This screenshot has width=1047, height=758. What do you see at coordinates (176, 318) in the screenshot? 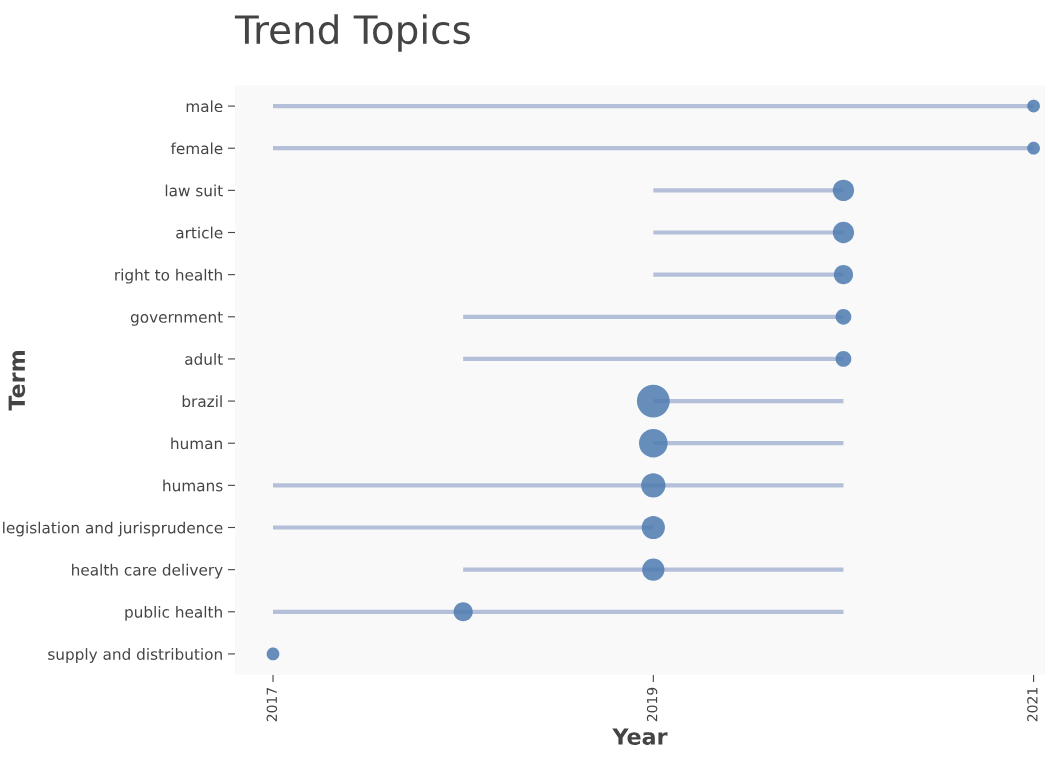
I see `y-tick-label: government` at bounding box center [176, 318].